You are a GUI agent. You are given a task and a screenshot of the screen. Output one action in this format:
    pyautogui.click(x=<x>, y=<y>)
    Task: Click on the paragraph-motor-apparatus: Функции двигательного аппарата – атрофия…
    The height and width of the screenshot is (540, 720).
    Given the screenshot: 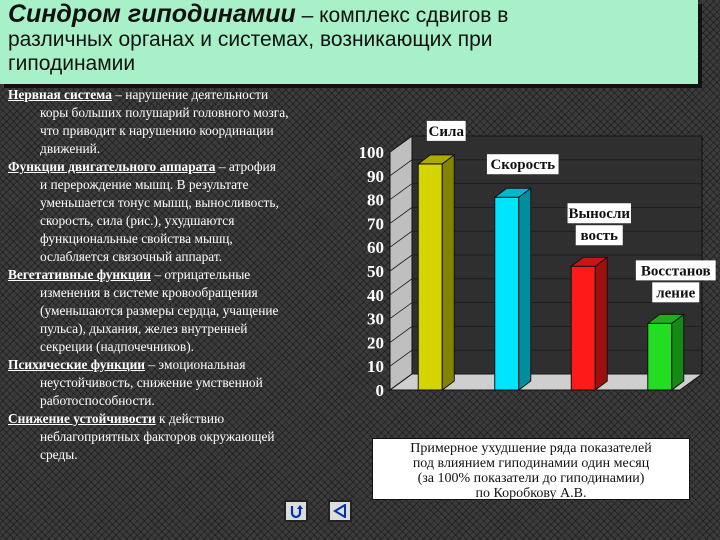 What is the action you would take?
    pyautogui.click(x=184, y=212)
    